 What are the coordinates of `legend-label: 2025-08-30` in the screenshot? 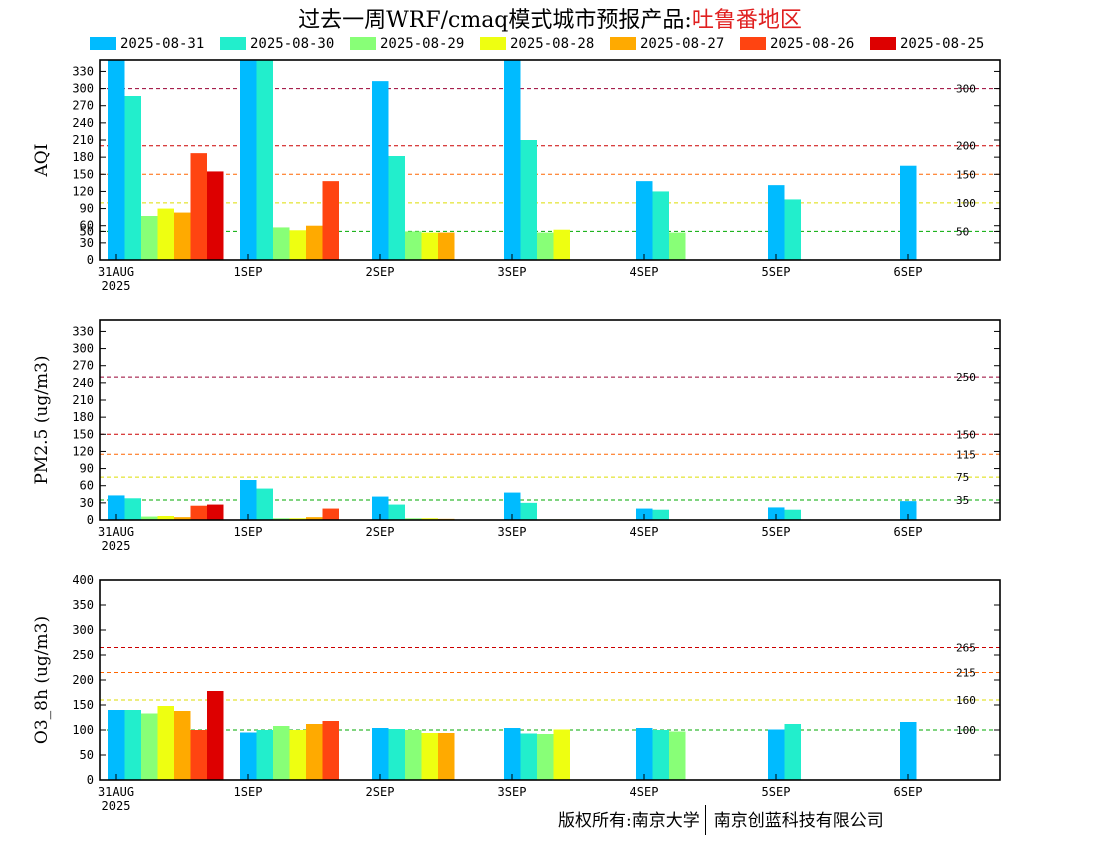 It's located at (292, 44).